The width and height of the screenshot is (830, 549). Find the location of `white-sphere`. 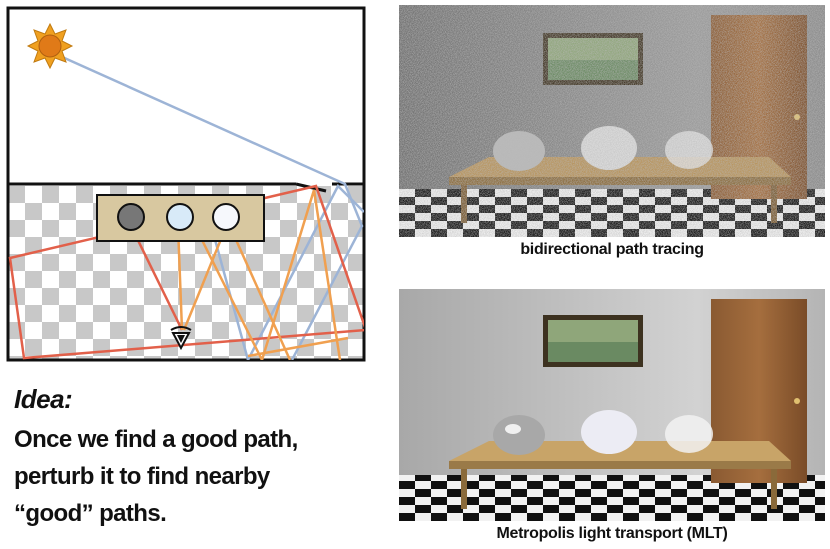

white-sphere is located at coordinates (226, 217).